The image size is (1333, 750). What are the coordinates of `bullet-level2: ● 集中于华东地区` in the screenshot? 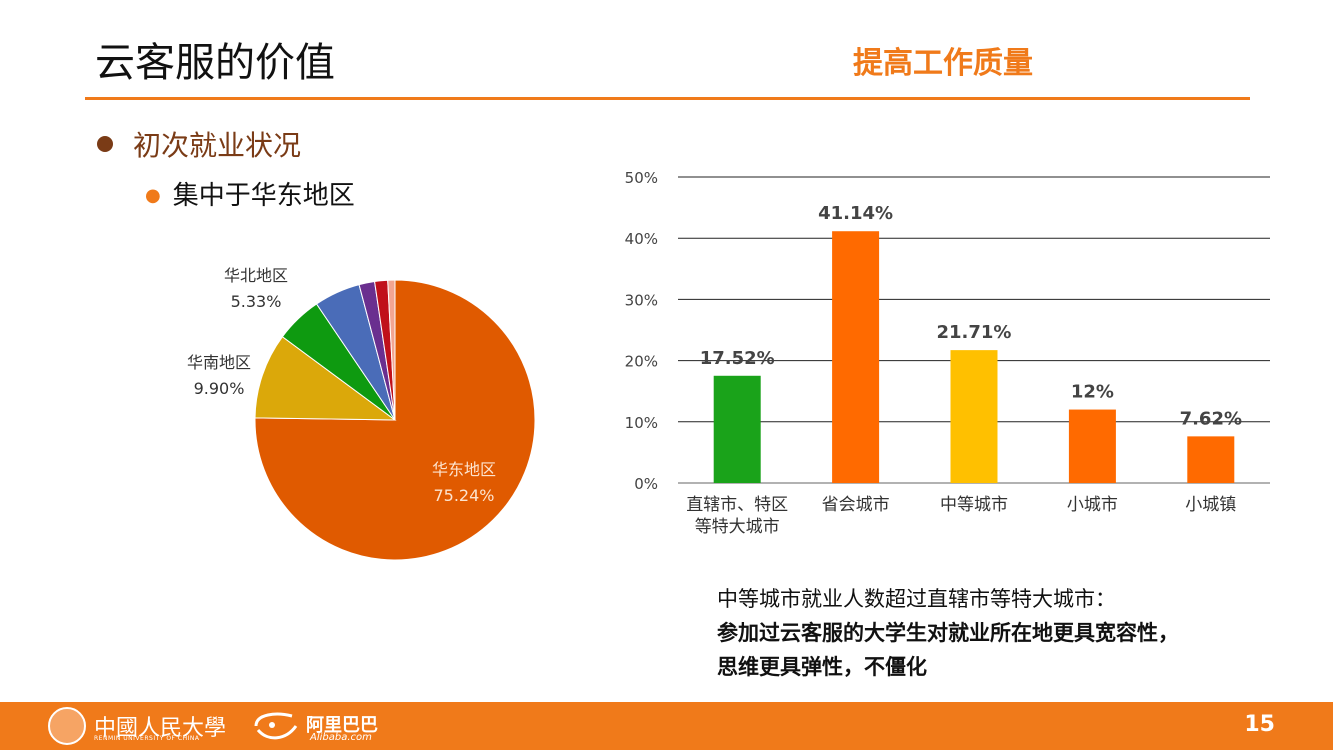 It's located at (250, 193).